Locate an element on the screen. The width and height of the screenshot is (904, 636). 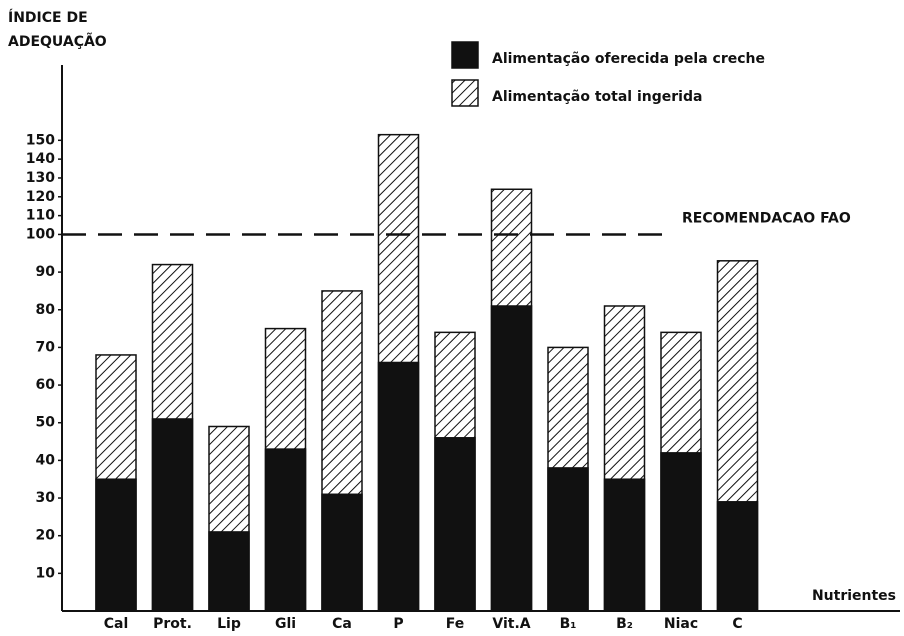
y-tick-label: 50 is located at coordinates (46, 423).